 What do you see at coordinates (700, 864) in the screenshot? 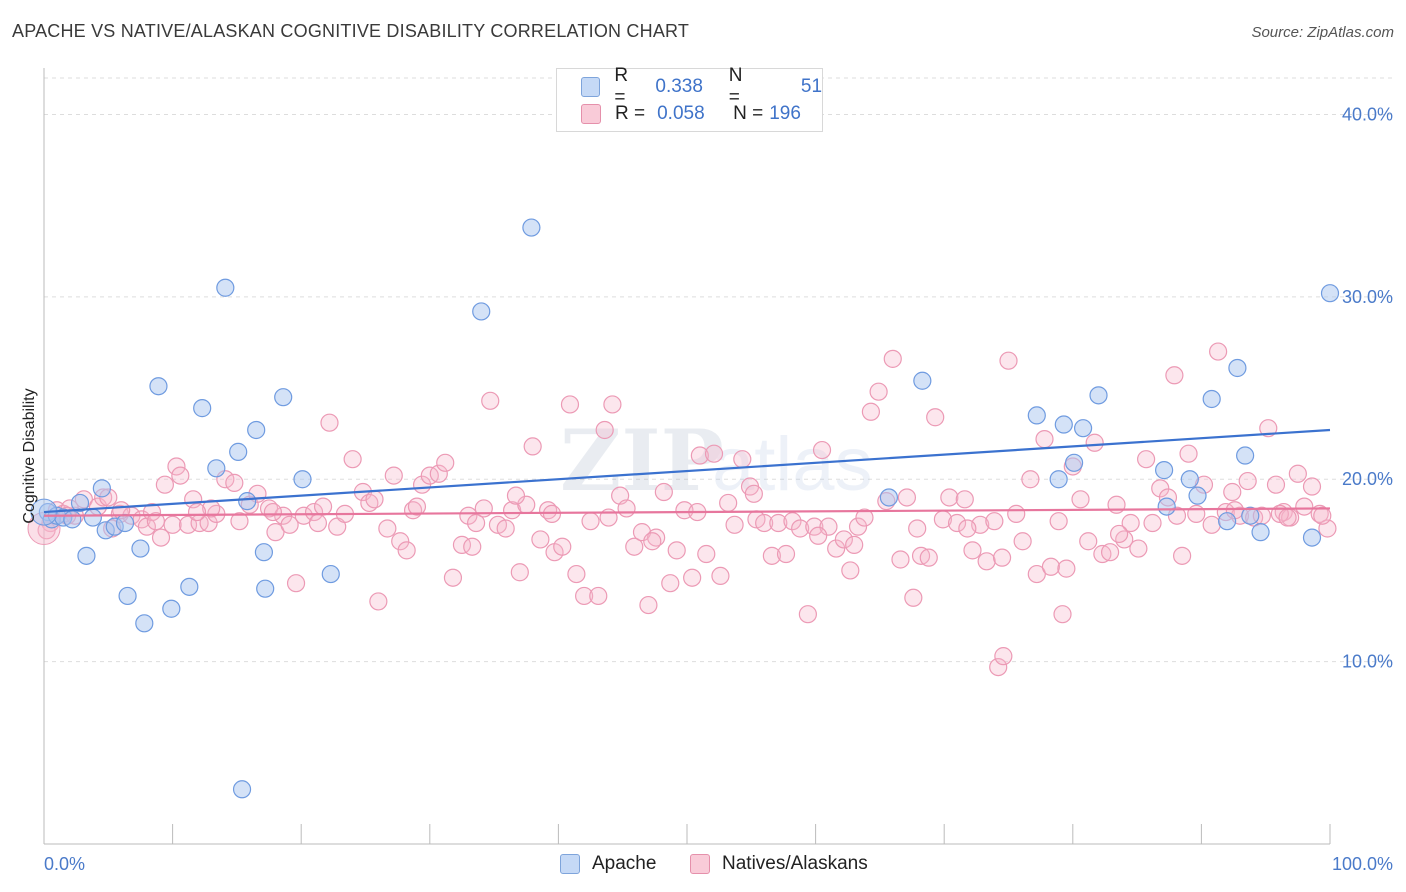
I see `natives-legend-swatch` at bounding box center [700, 864].